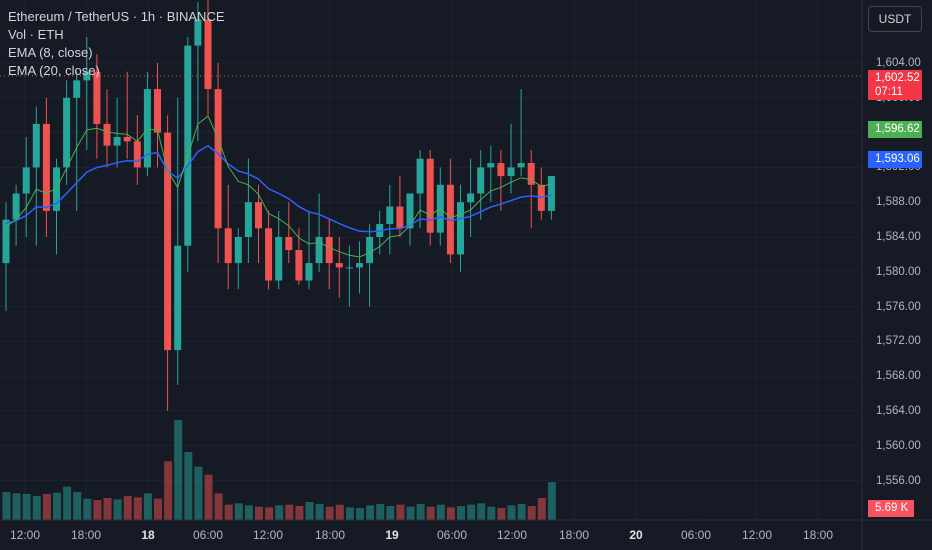  What do you see at coordinates (636, 535) in the screenshot?
I see `time-tick: 20` at bounding box center [636, 535].